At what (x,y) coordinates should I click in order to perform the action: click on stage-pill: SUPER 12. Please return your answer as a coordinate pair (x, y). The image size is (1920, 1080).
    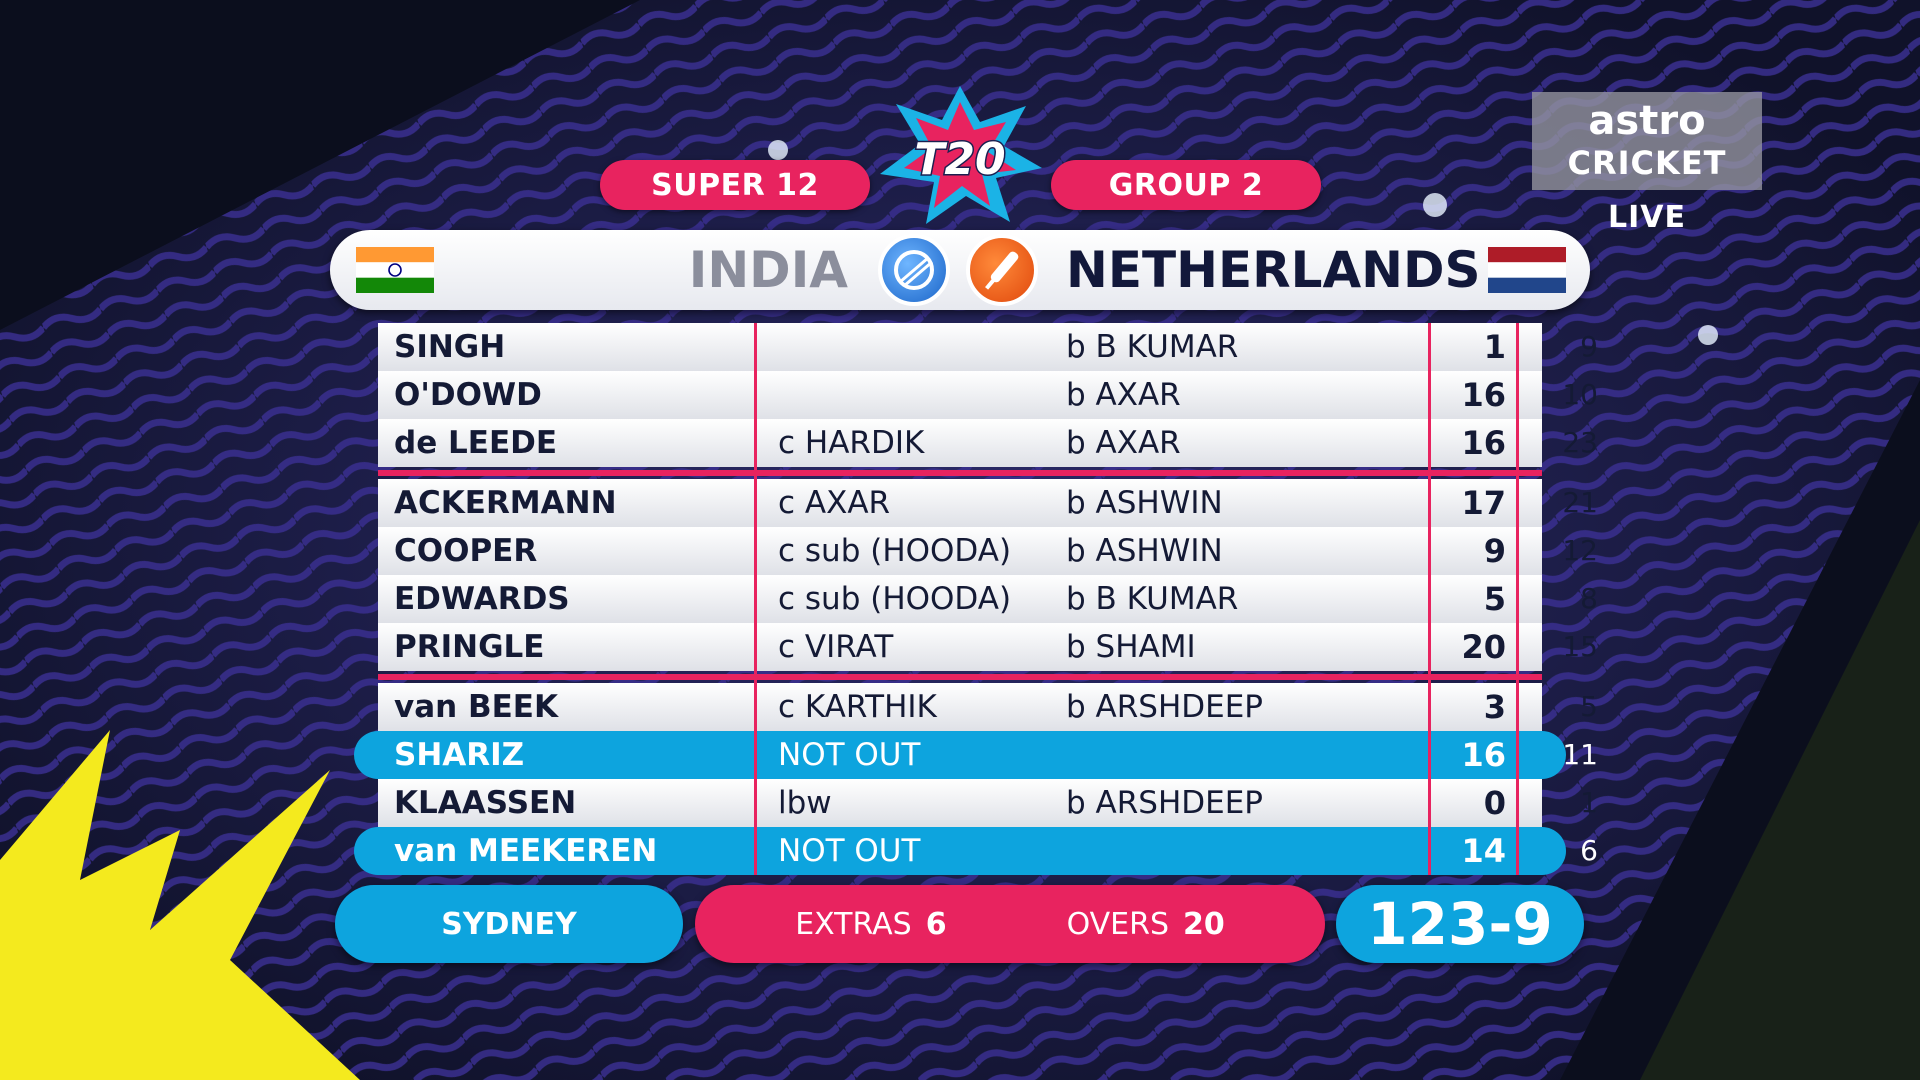
    Looking at the image, I should click on (735, 185).